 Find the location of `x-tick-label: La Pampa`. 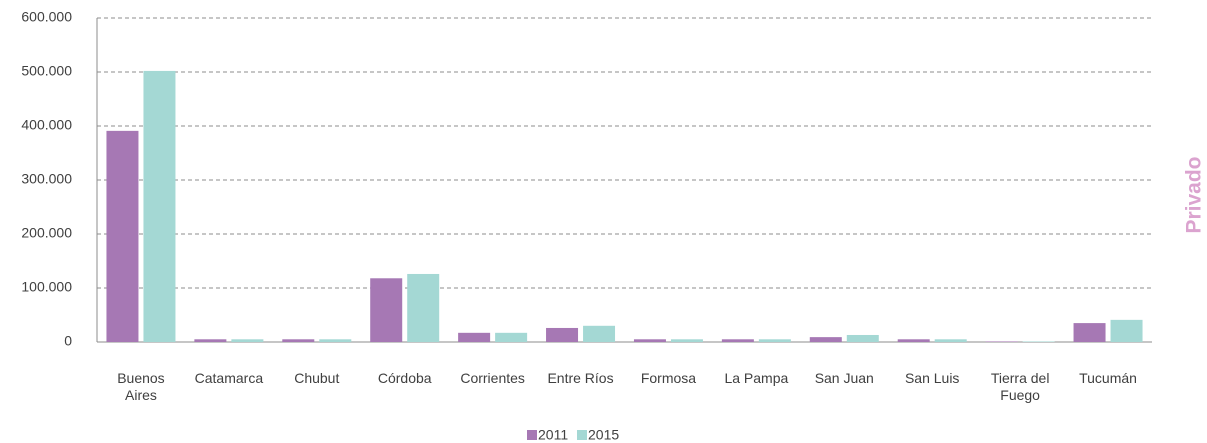

x-tick-label: La Pampa is located at coordinates (756, 378).